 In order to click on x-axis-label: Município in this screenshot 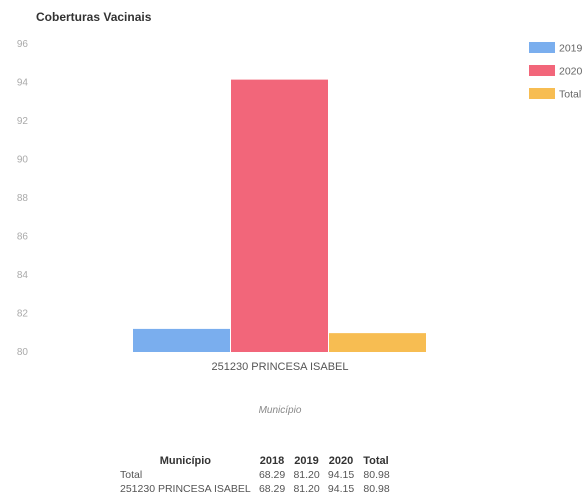, I will do `click(280, 410)`.